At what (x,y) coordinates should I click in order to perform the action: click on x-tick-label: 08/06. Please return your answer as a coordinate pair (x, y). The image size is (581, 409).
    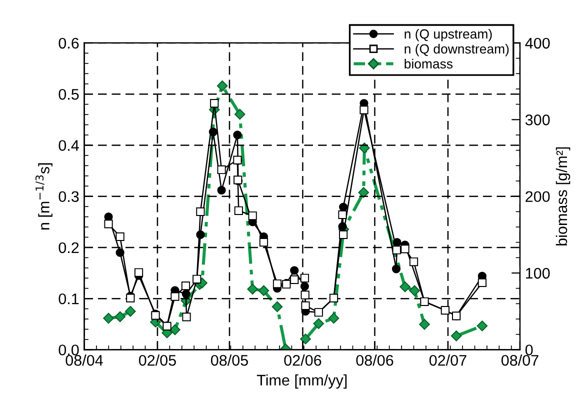
    Looking at the image, I should click on (375, 360).